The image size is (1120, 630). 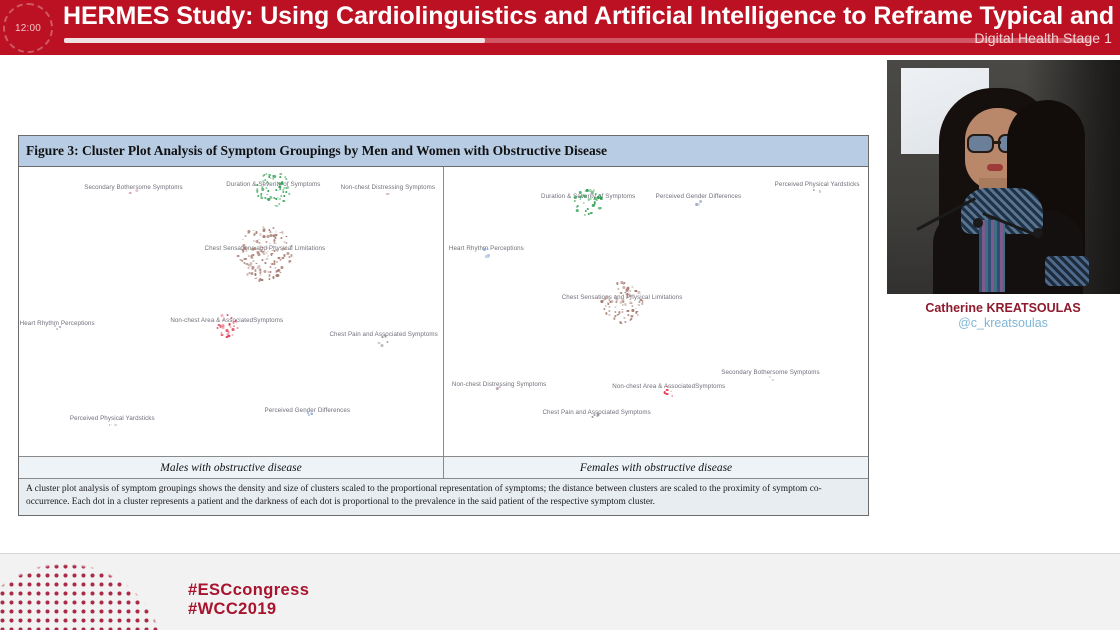 I want to click on speaker-name: Catherine KREATSOULAS, so click(x=1003, y=308).